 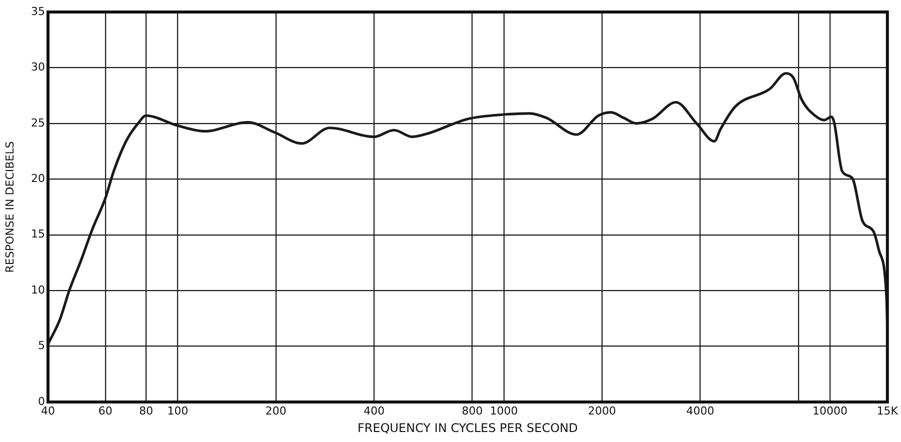 What do you see at coordinates (38, 178) in the screenshot?
I see `y-tick-label: 20` at bounding box center [38, 178].